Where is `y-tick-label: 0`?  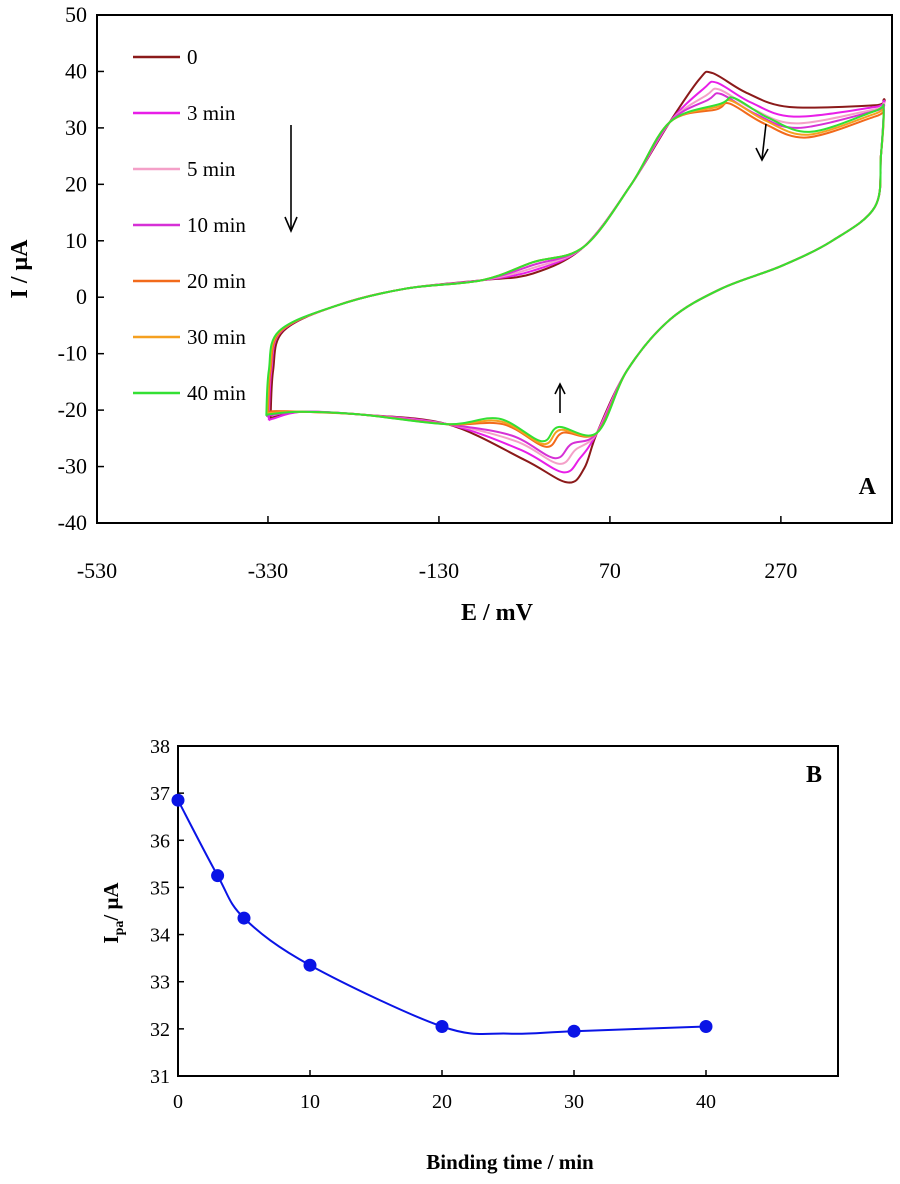 y-tick-label: 0 is located at coordinates (81, 296).